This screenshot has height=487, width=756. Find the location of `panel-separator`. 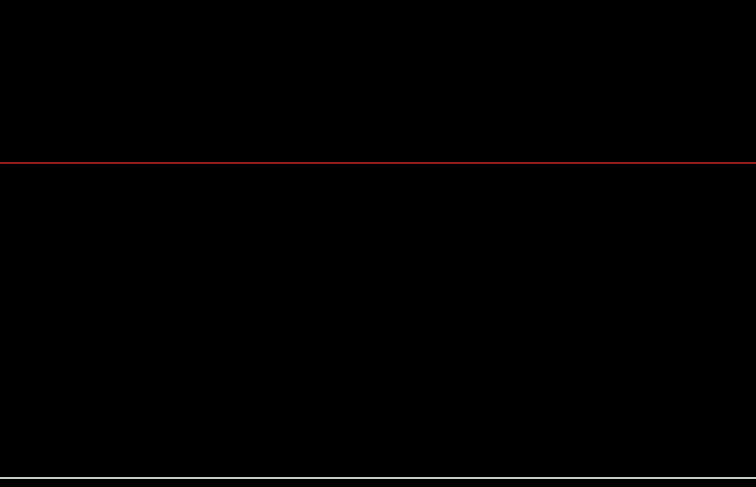

panel-separator is located at coordinates (378, 163).